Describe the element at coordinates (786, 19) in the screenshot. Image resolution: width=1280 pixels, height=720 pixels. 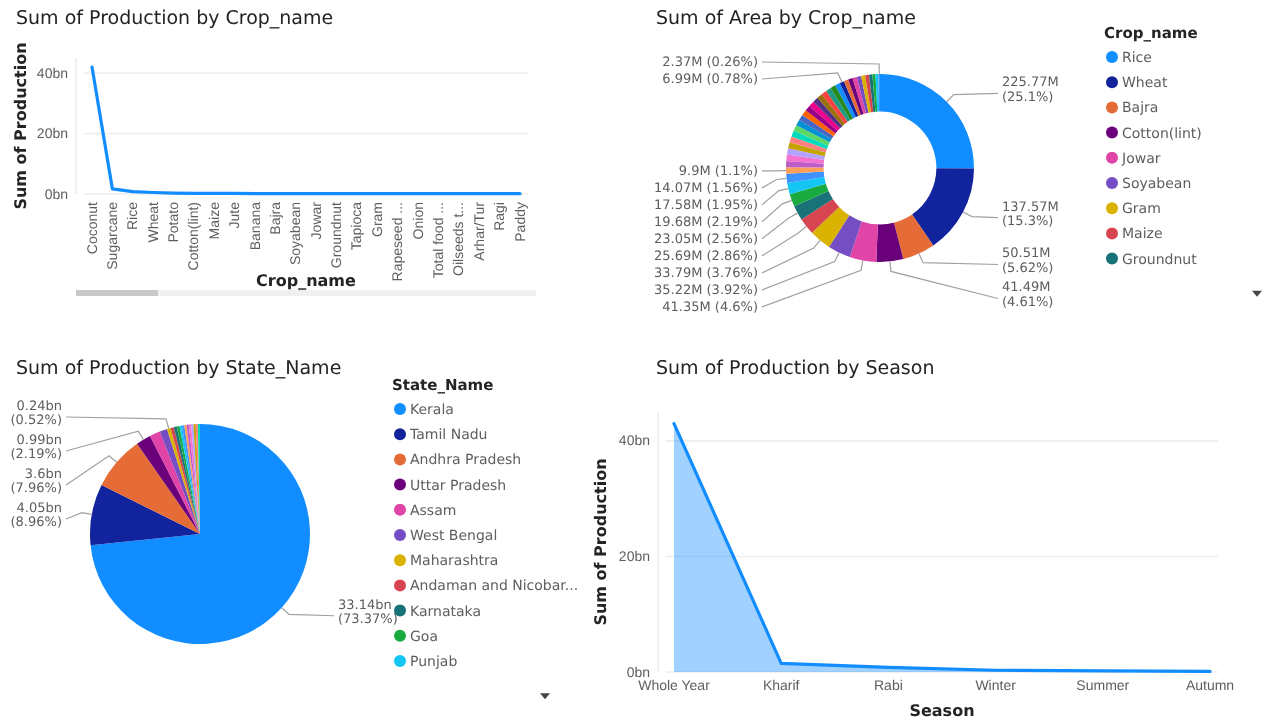
I see `chart-title: Sum of Area by Crop_name` at that location.